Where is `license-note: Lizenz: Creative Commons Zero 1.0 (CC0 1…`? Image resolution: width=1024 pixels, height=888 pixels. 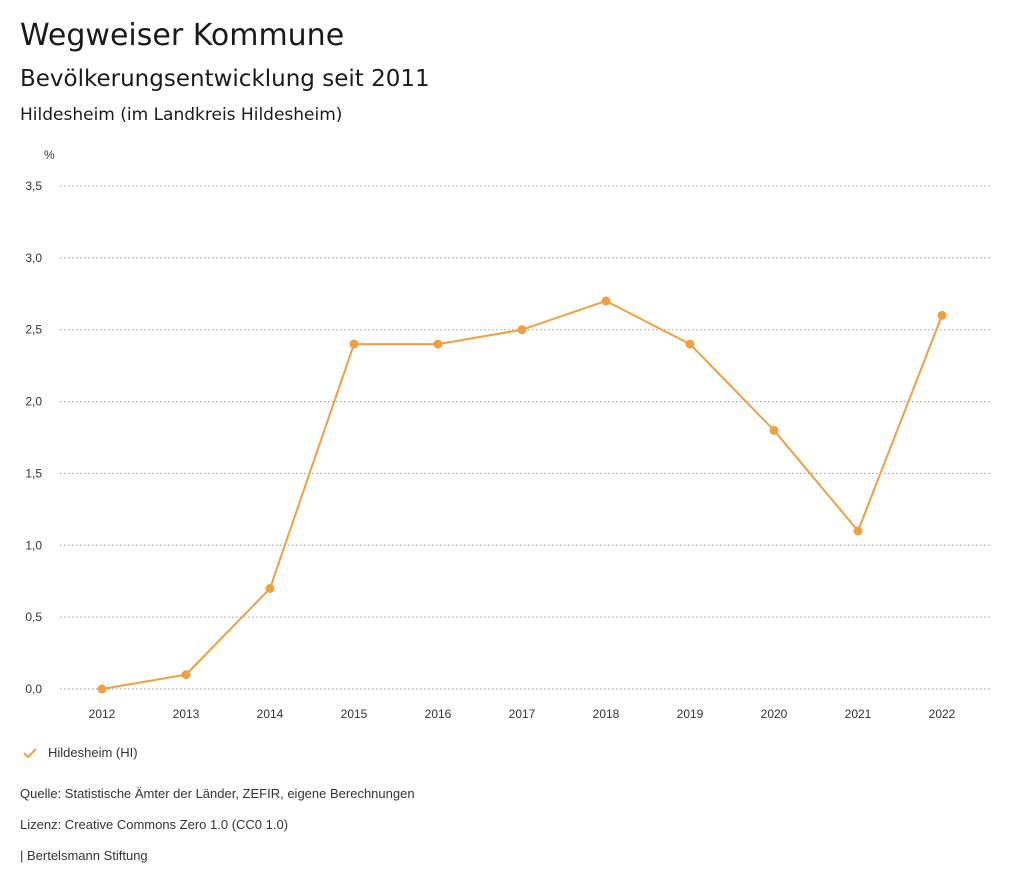 license-note: Lizenz: Creative Commons Zero 1.0 (CC0 1… is located at coordinates (154, 824).